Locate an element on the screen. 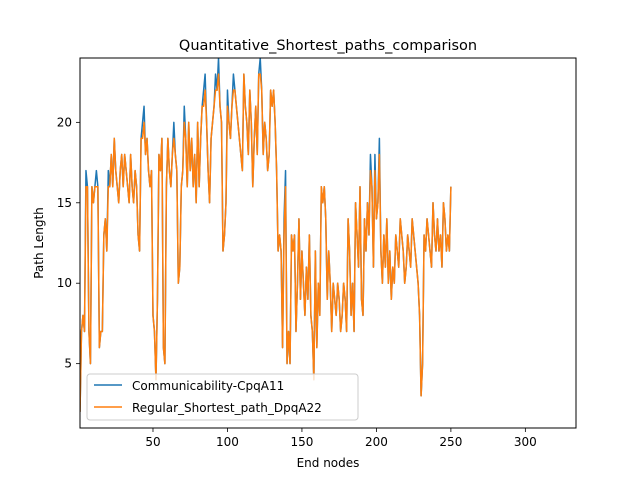 This screenshot has width=640, height=480. x-tick-label: 200 is located at coordinates (376, 442).